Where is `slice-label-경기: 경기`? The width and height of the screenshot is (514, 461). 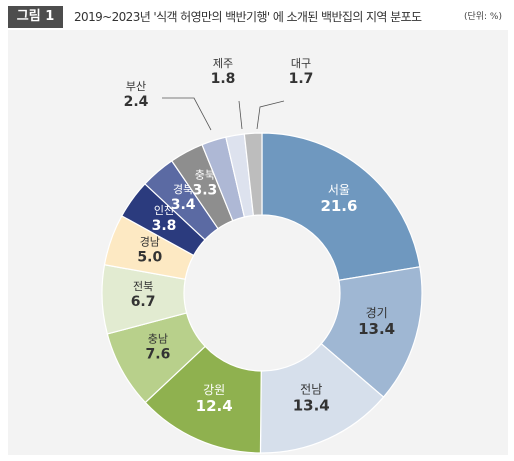 slice-label-경기: 경기 is located at coordinates (377, 313).